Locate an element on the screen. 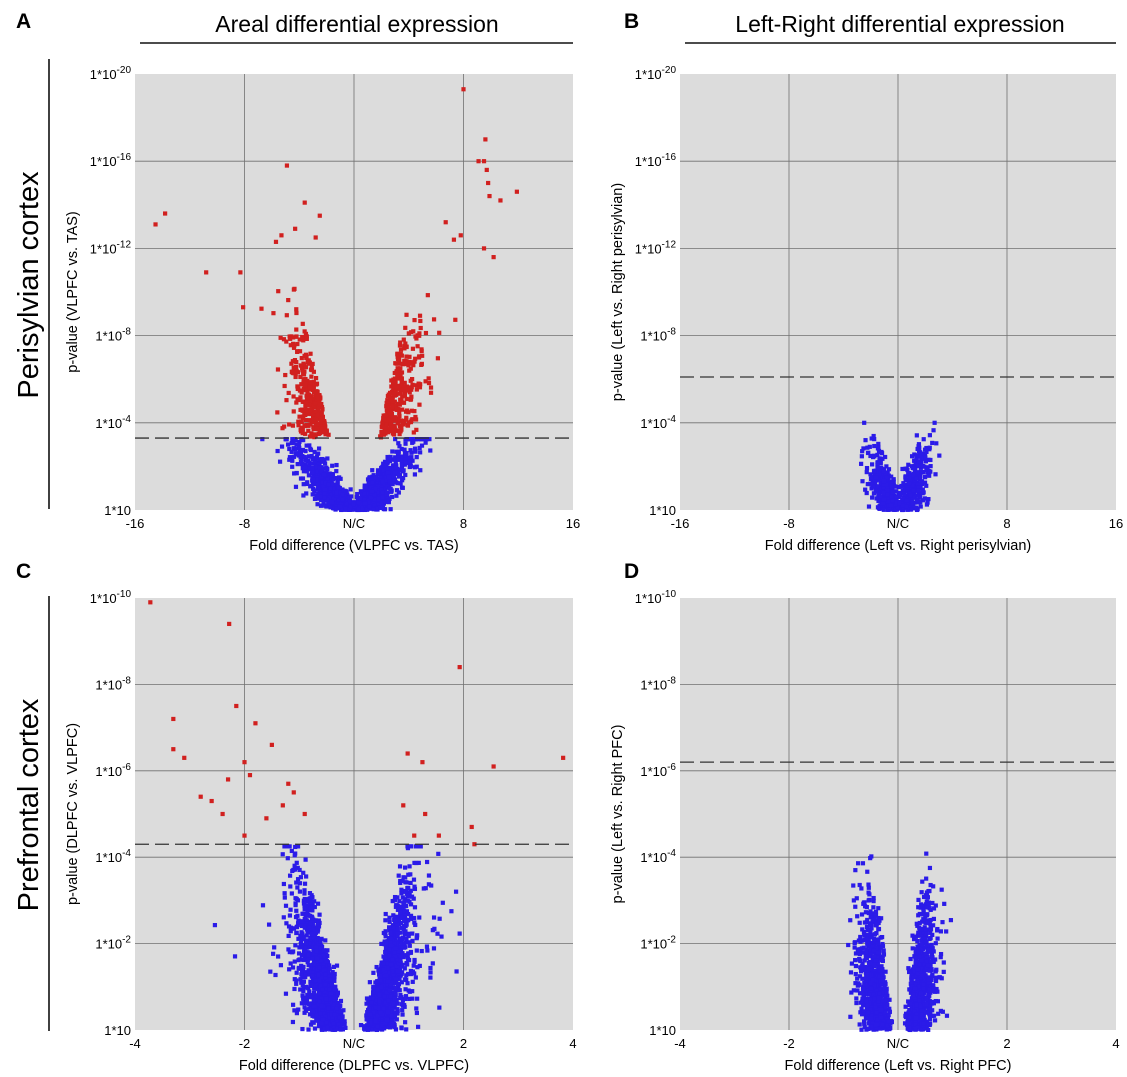  row-label-prefrontal: Prefrontal cortex is located at coordinates (29, 804).